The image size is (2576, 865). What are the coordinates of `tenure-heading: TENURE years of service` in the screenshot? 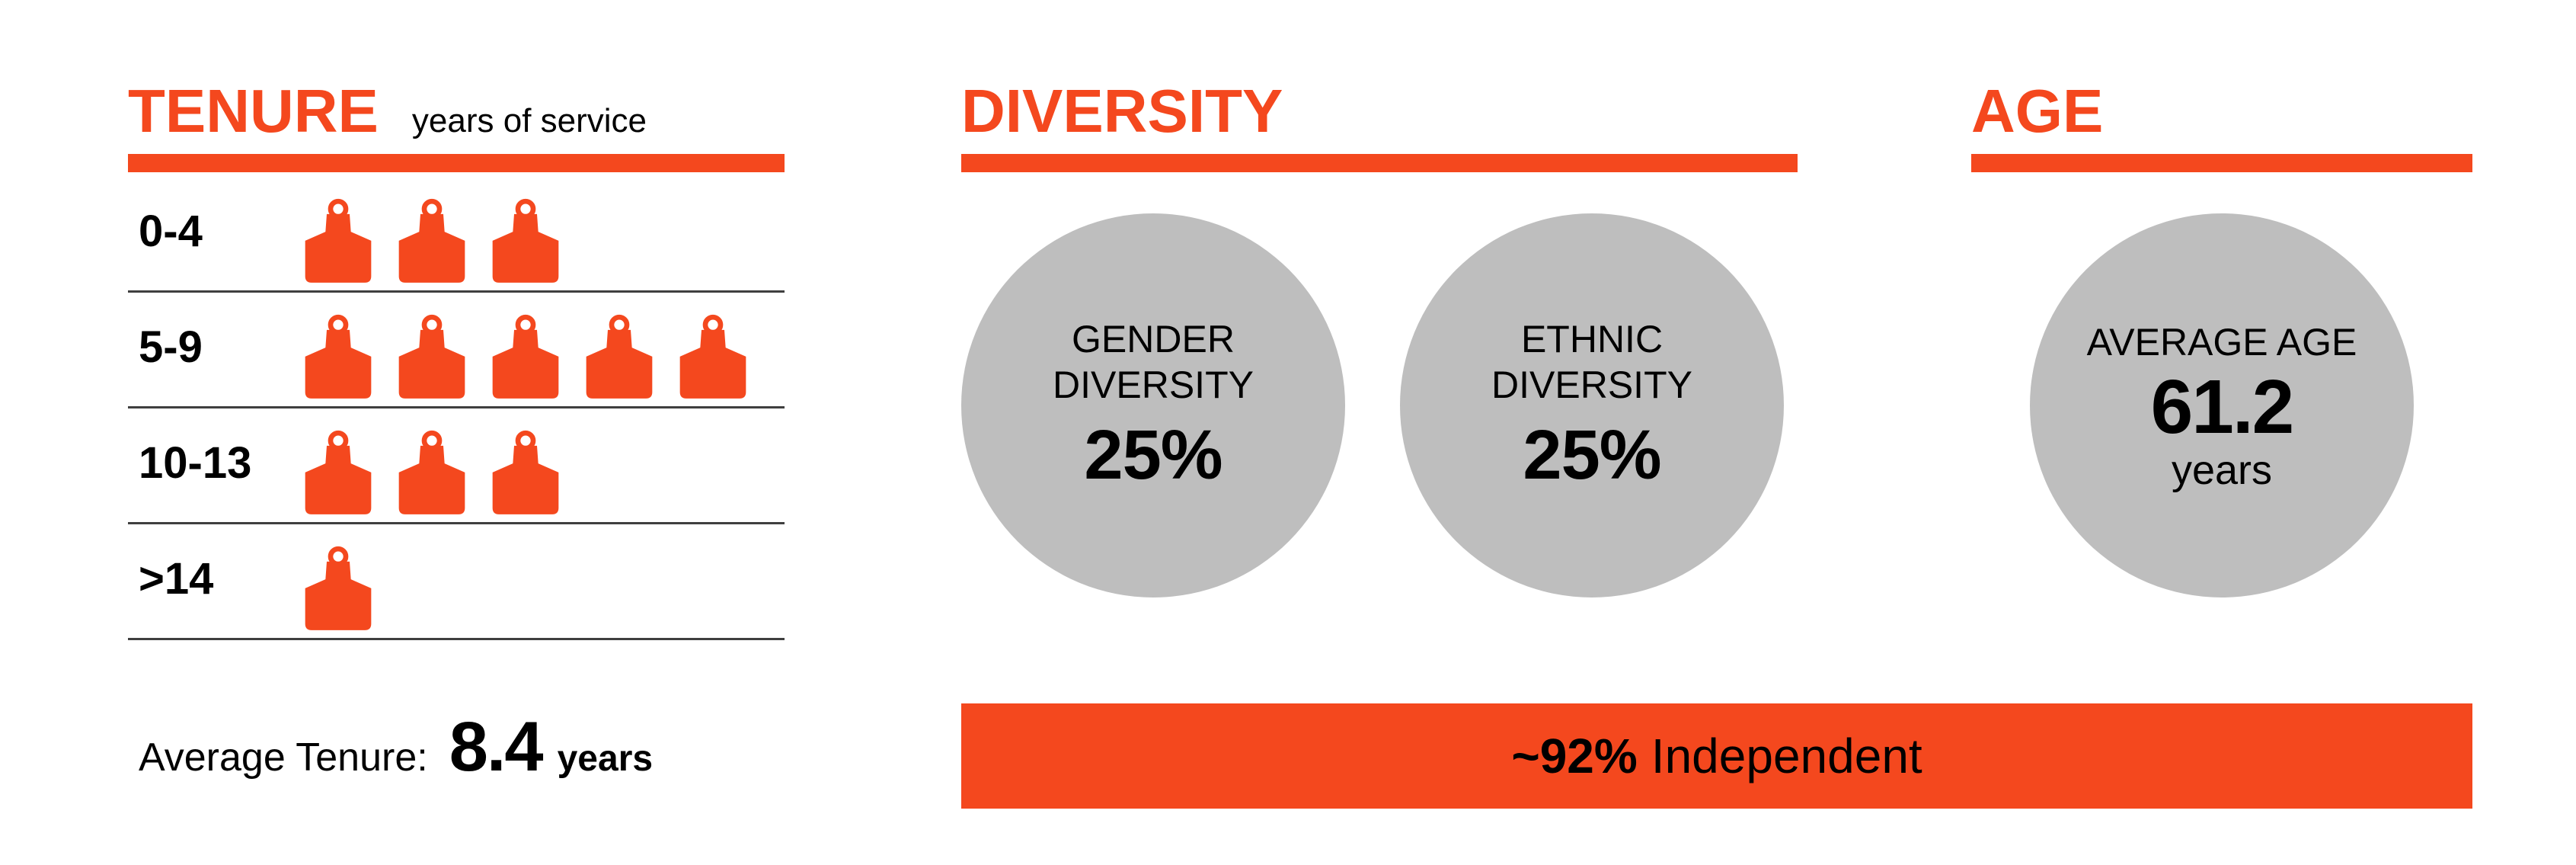 It's located at (457, 111).